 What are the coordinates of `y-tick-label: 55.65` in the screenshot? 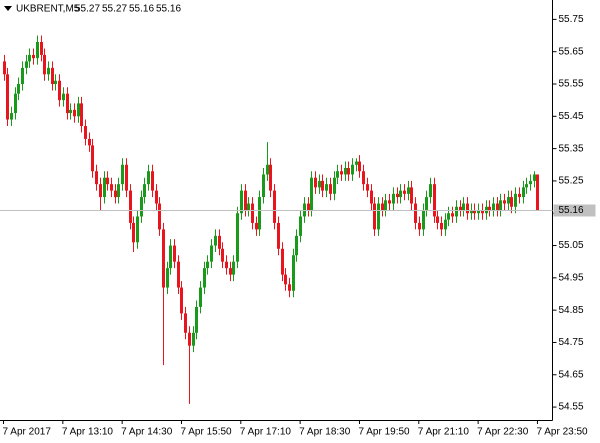 It's located at (571, 51).